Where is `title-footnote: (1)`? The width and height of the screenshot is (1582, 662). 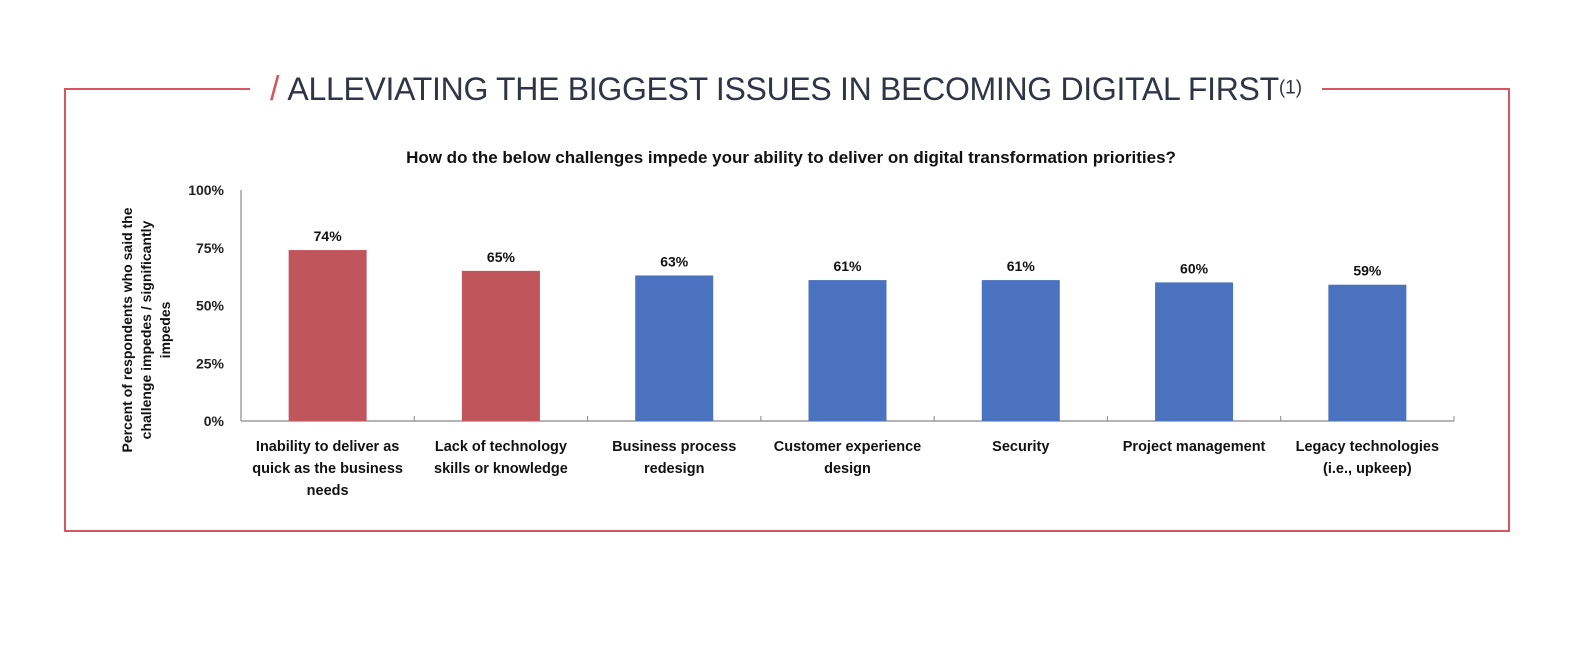 title-footnote: (1) is located at coordinates (1290, 88).